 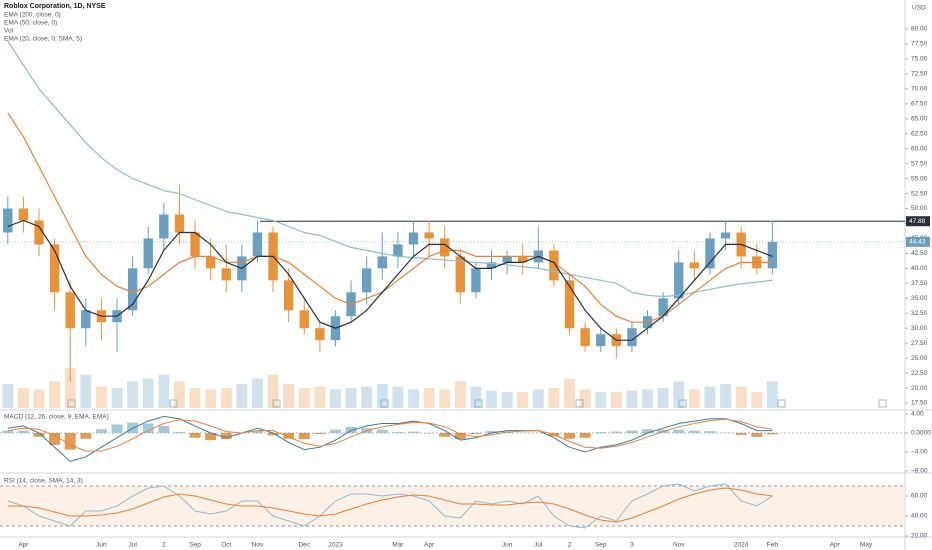 What do you see at coordinates (335, 545) in the screenshot?
I see `x-tick-label: 2023` at bounding box center [335, 545].